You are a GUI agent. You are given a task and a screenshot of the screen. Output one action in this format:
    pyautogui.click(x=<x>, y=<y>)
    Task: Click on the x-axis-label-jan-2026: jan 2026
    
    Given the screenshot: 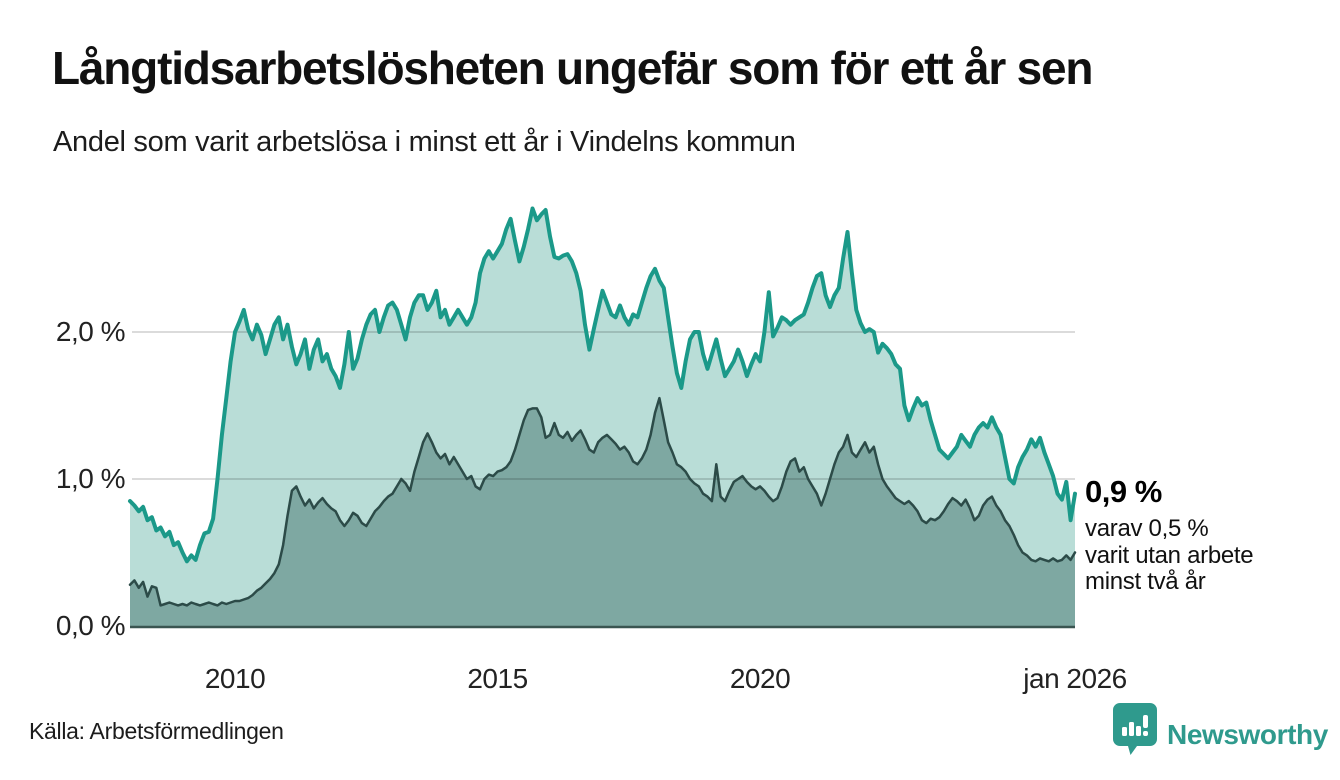 What is the action you would take?
    pyautogui.click(x=1075, y=678)
    